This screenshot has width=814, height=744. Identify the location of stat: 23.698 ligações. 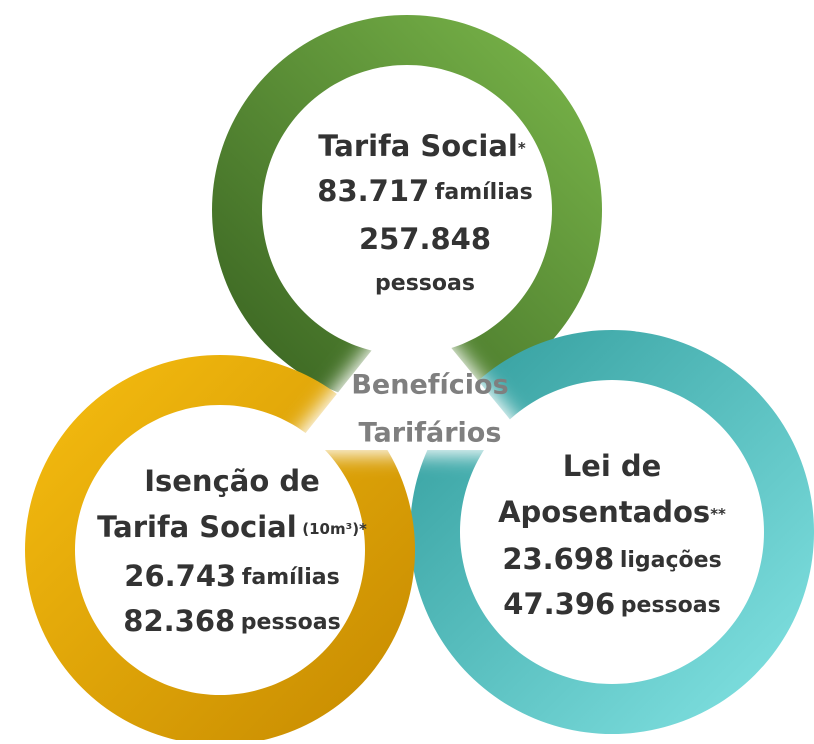
(611, 559).